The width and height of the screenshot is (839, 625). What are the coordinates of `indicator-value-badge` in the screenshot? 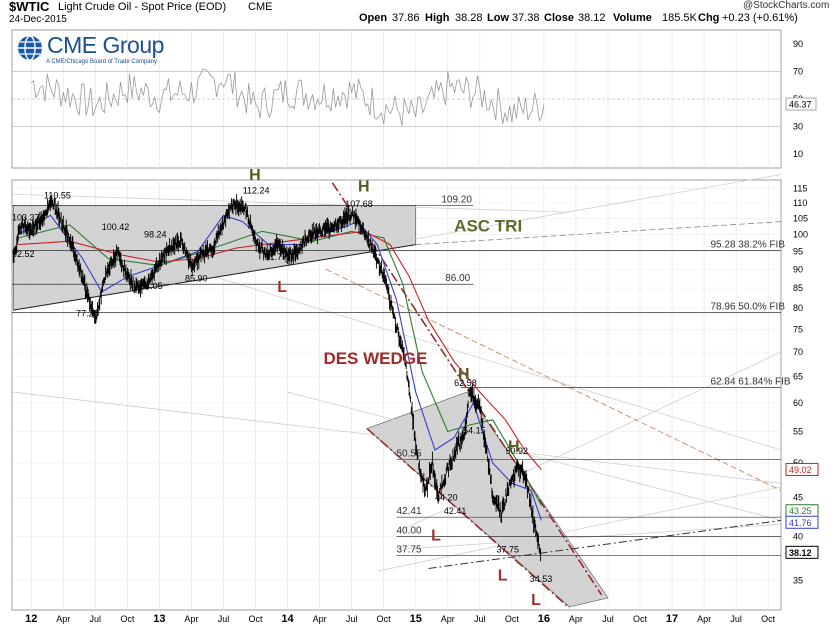 It's located at (801, 104).